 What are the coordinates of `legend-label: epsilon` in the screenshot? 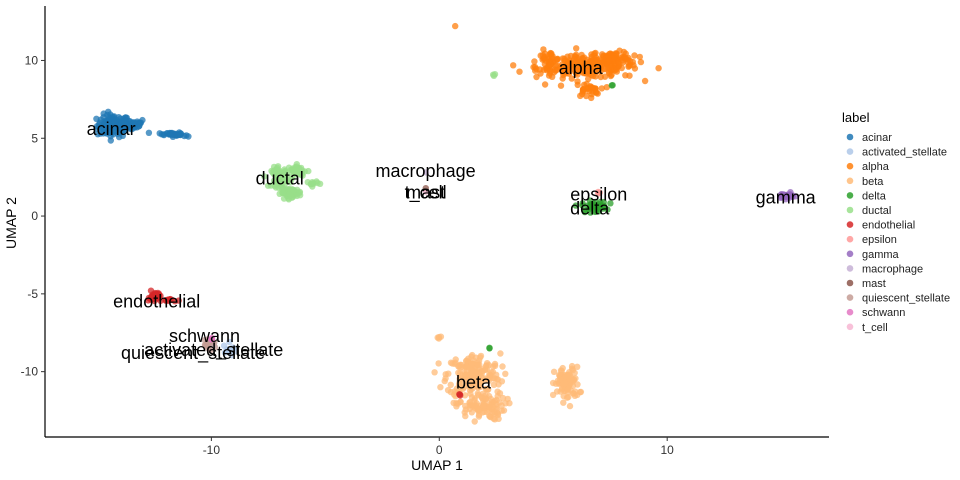 It's located at (879, 240).